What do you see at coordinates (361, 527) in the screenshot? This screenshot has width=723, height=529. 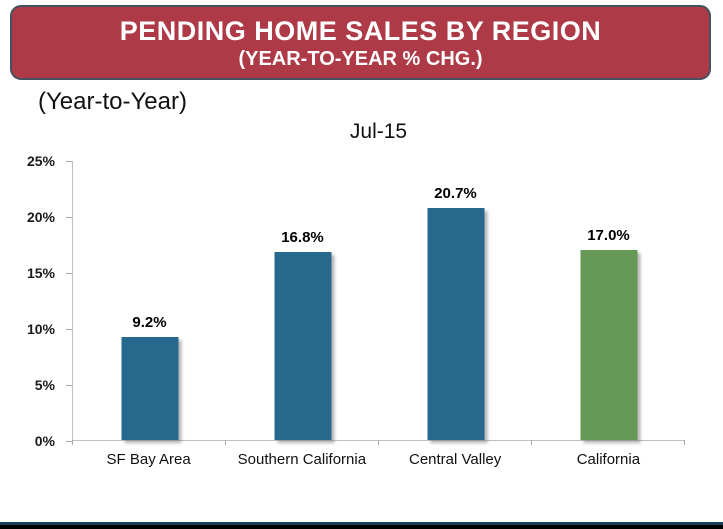 I see `bottom-strip` at bounding box center [361, 527].